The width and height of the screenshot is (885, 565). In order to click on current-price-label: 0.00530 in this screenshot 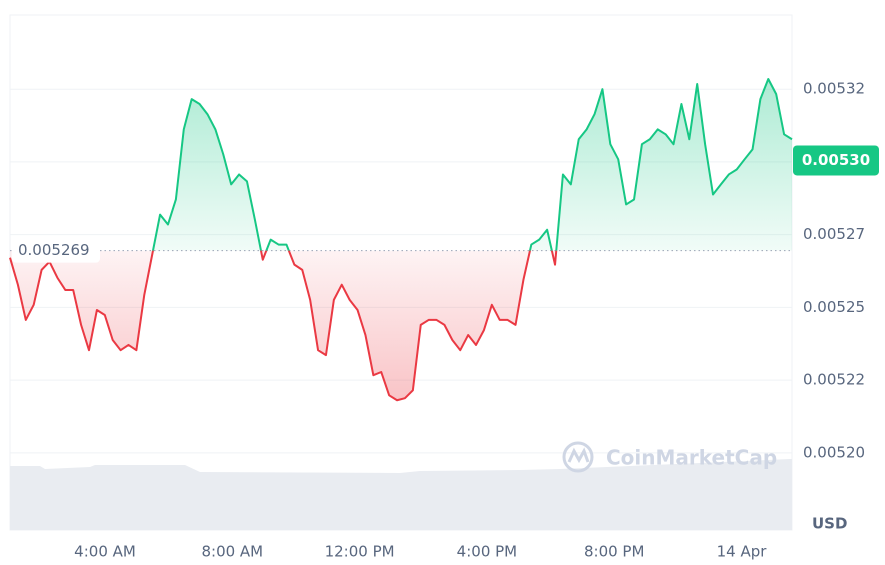, I will do `click(836, 160)`.